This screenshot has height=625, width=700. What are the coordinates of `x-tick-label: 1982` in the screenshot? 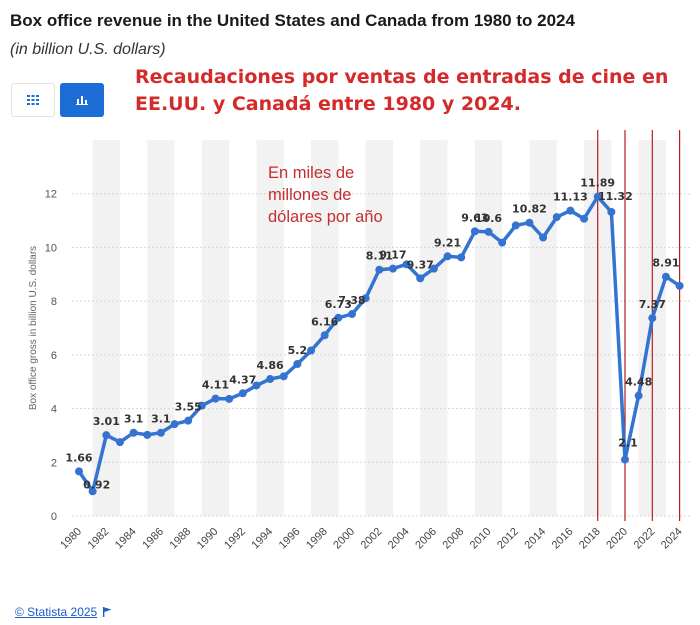 It's located at (99, 539).